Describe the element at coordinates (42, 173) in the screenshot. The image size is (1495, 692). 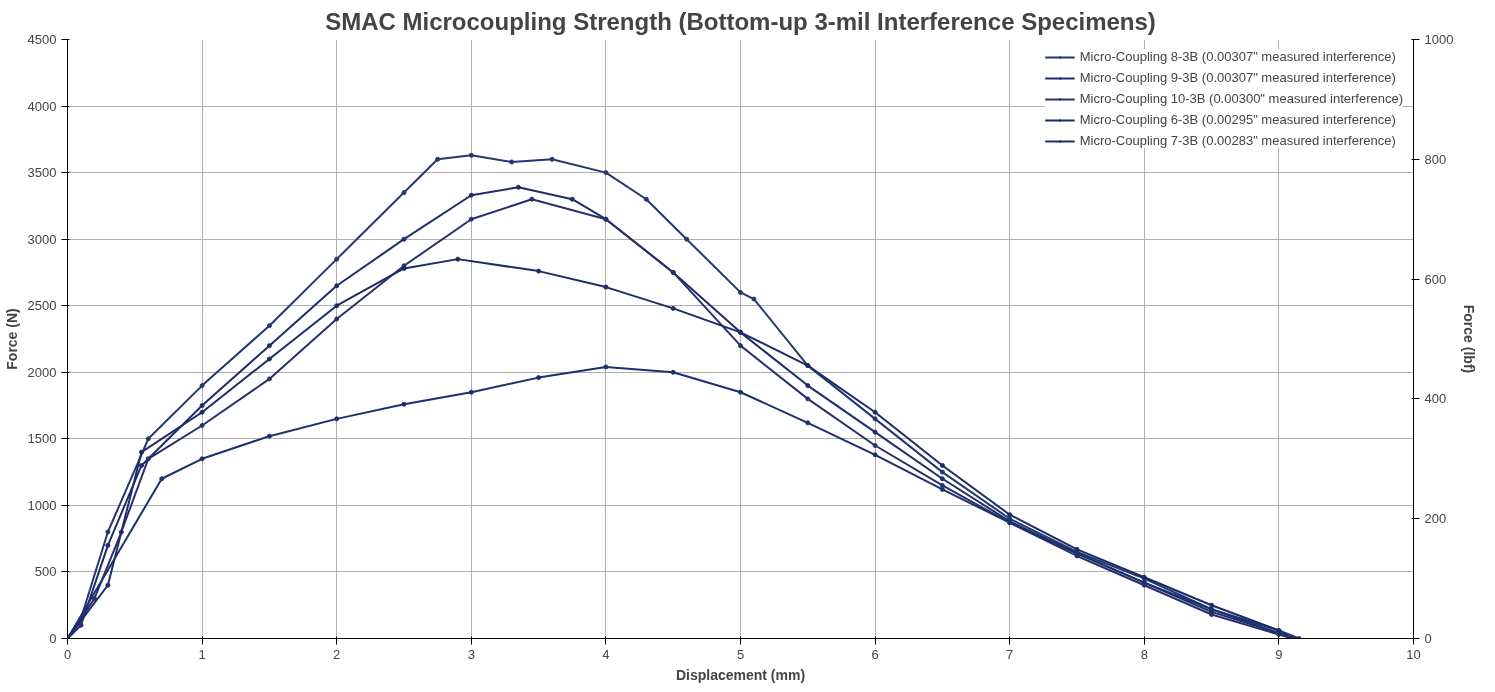
I see `y-tick-label: 3500` at that location.